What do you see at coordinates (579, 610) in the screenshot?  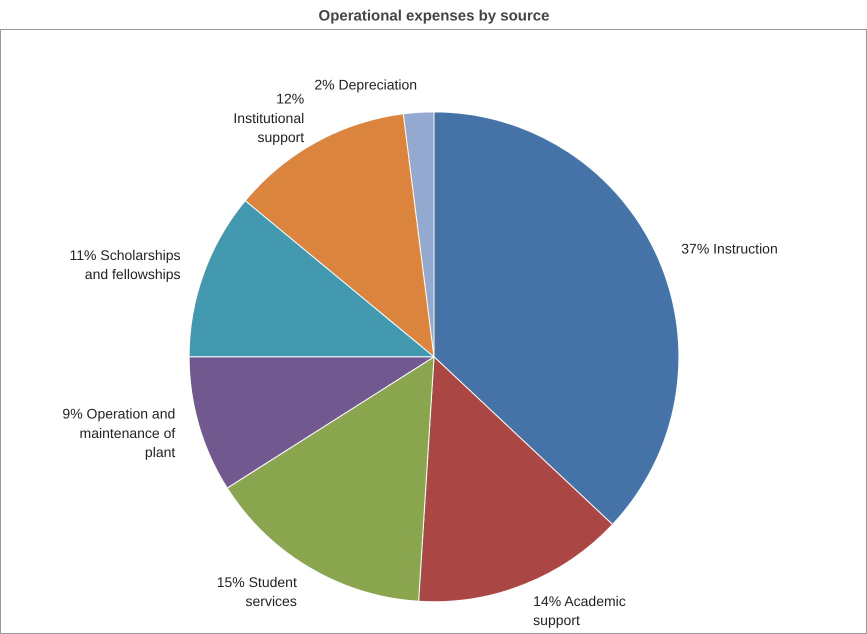 I see `slice-label: 14% Academic support` at bounding box center [579, 610].